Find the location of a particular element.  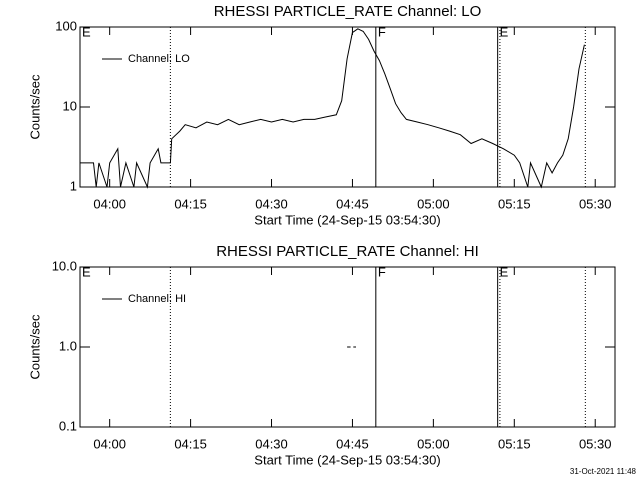

y-tick-label: 0.1 is located at coordinates (68, 425).